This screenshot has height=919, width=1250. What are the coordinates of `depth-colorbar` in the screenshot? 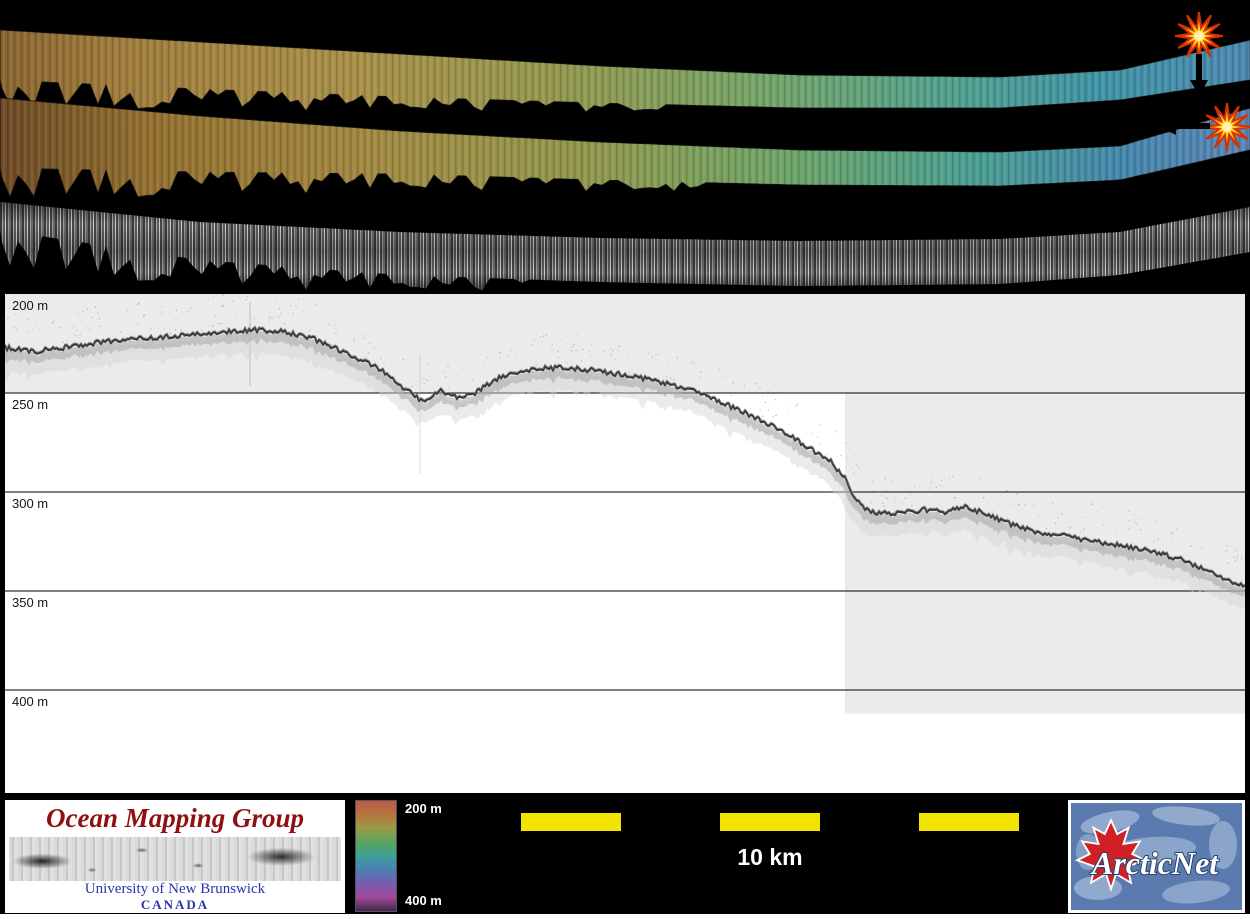 It's located at (376, 856).